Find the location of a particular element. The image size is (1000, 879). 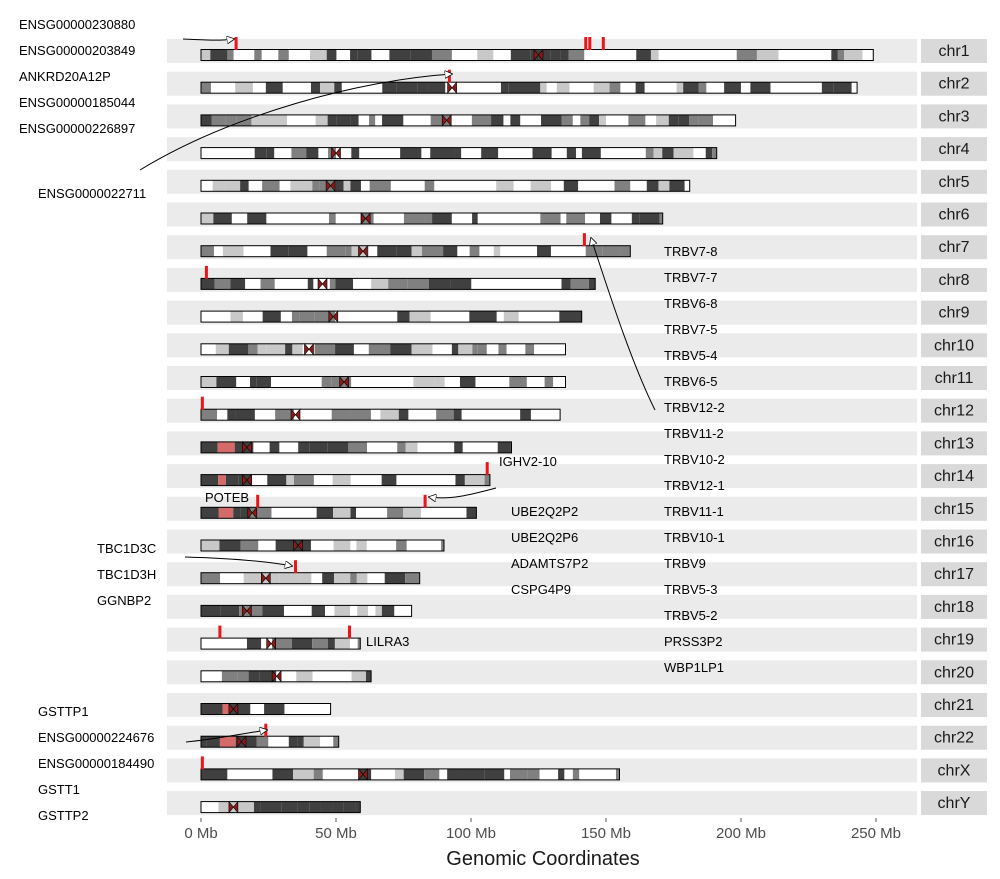

chromosome-label: chr11 is located at coordinates (954, 378).